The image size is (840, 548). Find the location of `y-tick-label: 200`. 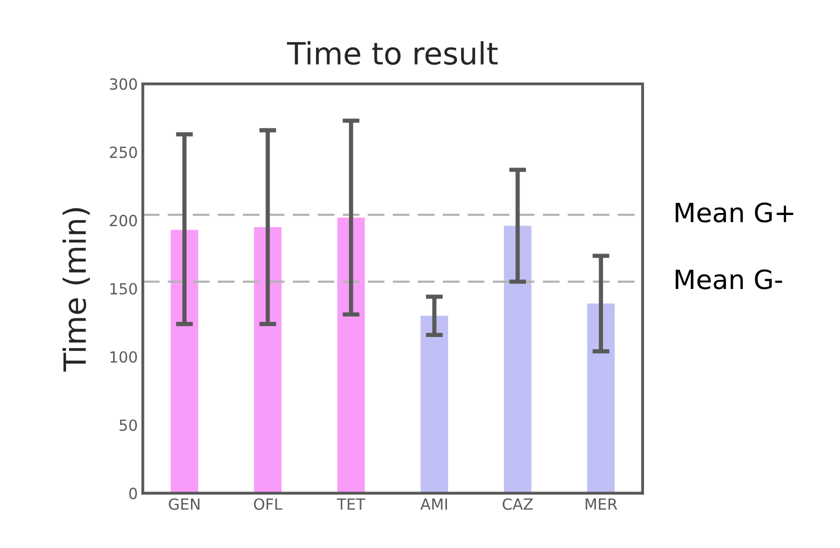

y-tick-label: 200 is located at coordinates (123, 220).